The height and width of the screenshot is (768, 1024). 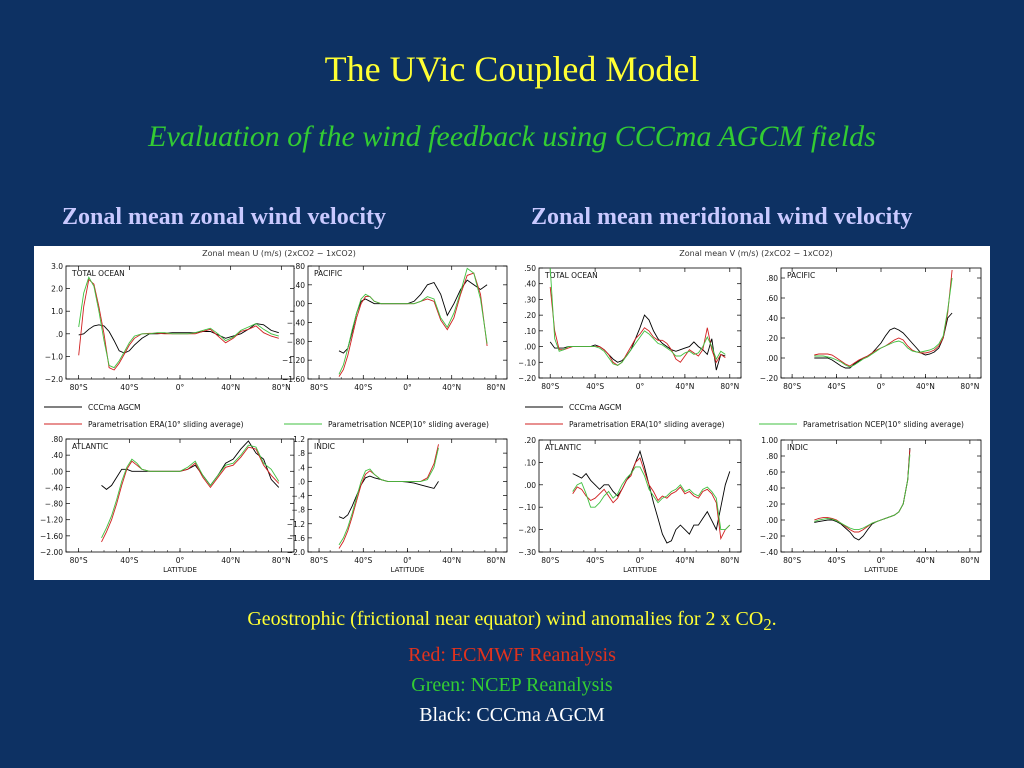 I want to click on y-tick-label: −1.2, so click(x=296, y=524).